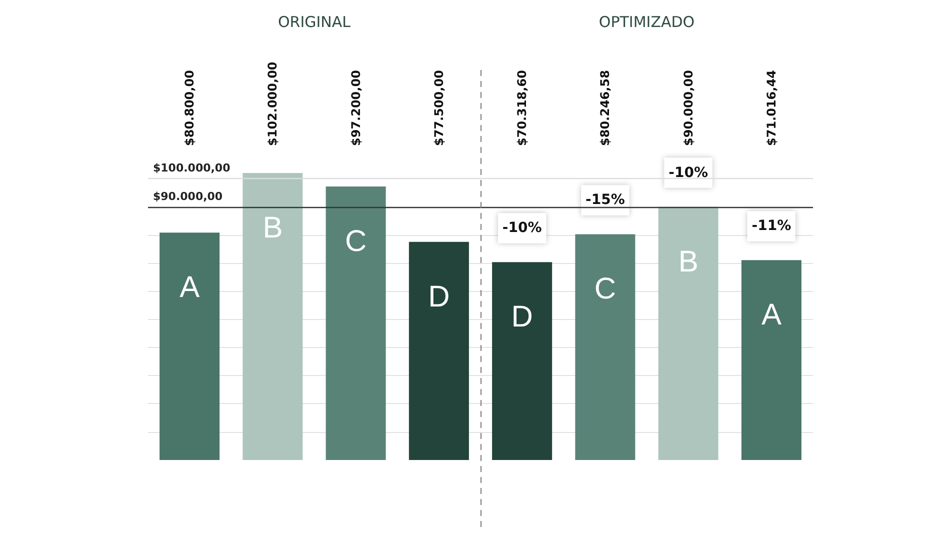  Describe the element at coordinates (522, 108) in the screenshot. I see `data-label: $70.318,60` at that location.